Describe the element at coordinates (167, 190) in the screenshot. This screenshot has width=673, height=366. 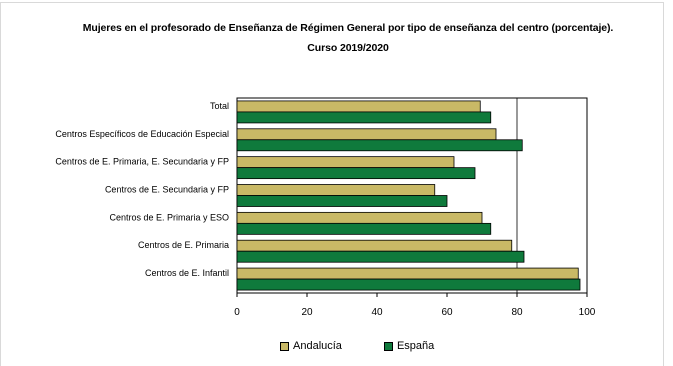
I see `category-label-3: Centros de E. Secundaria y FP` at that location.